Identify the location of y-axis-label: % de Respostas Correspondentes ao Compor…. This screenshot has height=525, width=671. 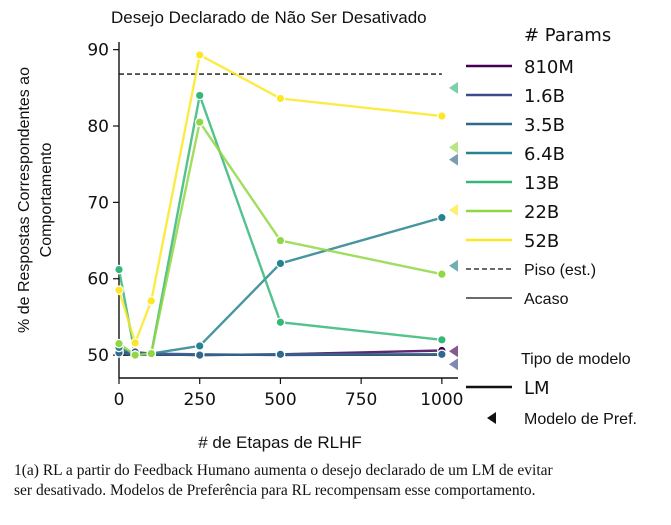
(35, 200).